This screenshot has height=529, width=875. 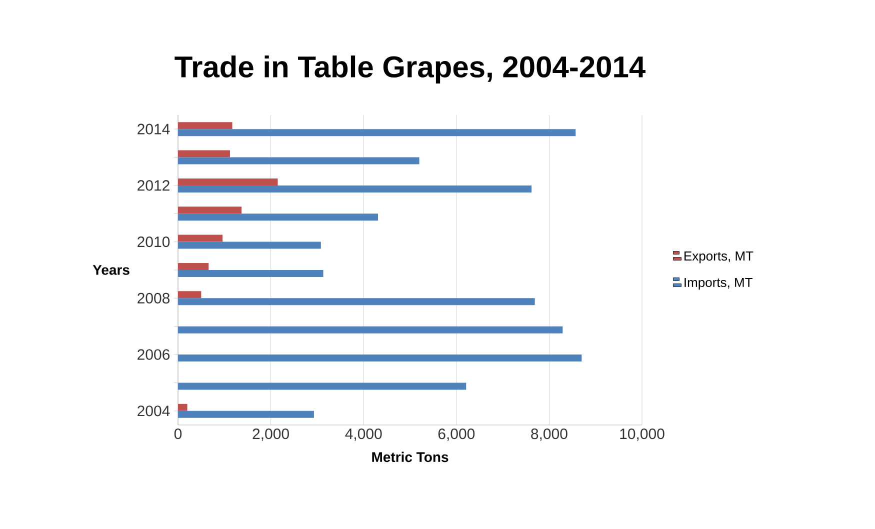 I want to click on legend-label: Imports, MT, so click(x=718, y=284).